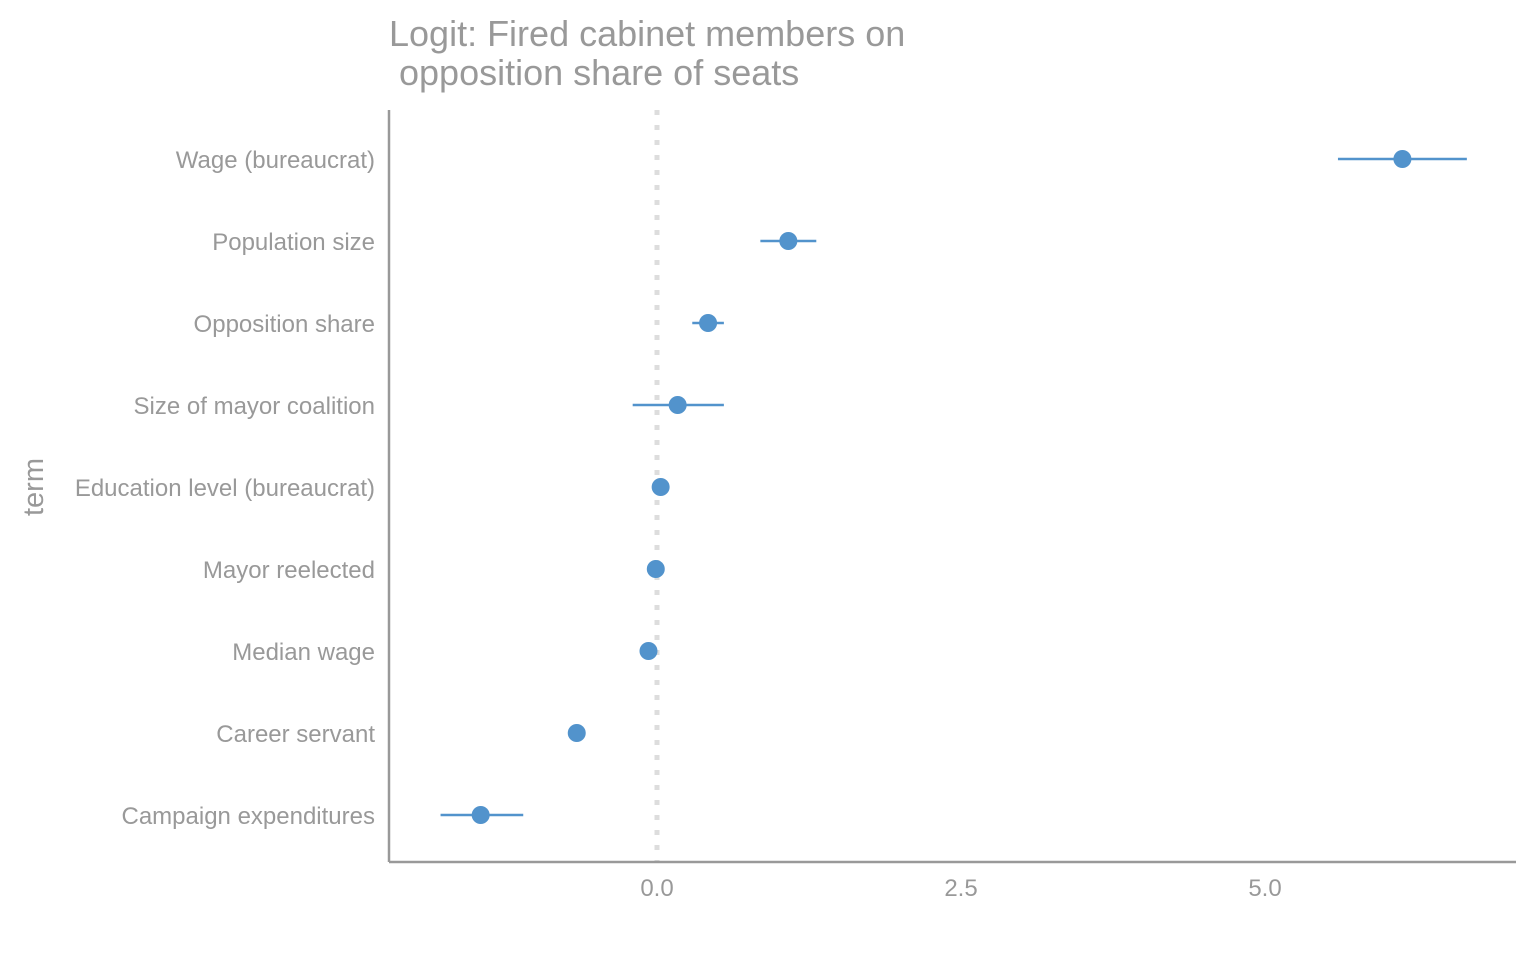  Describe the element at coordinates (303, 652) in the screenshot. I see `y-tick-label: Median wage` at that location.